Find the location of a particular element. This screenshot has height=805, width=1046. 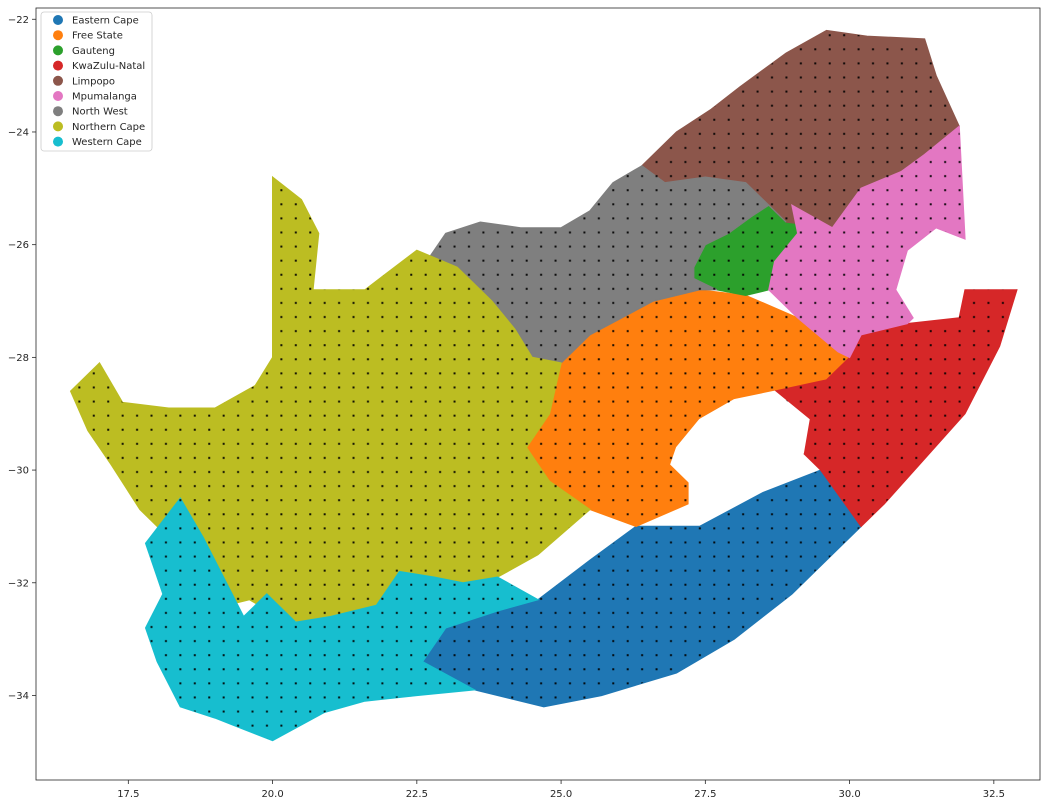

x-tick-label: 17.5 is located at coordinates (128, 794).